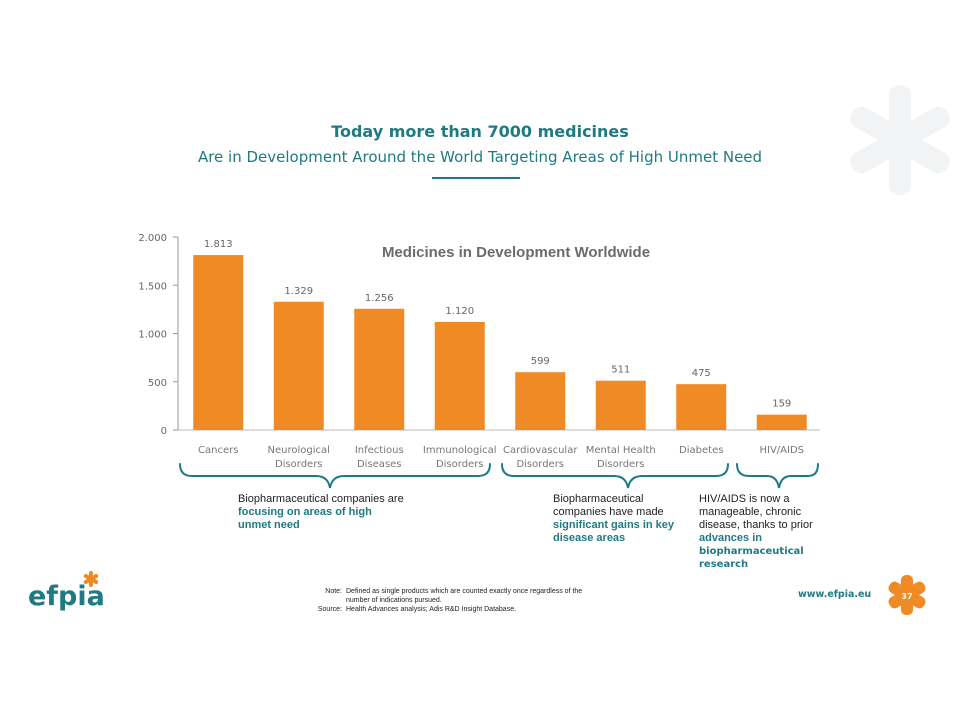  What do you see at coordinates (394, 600) in the screenshot?
I see `note-text: number of indications pursued.` at bounding box center [394, 600].